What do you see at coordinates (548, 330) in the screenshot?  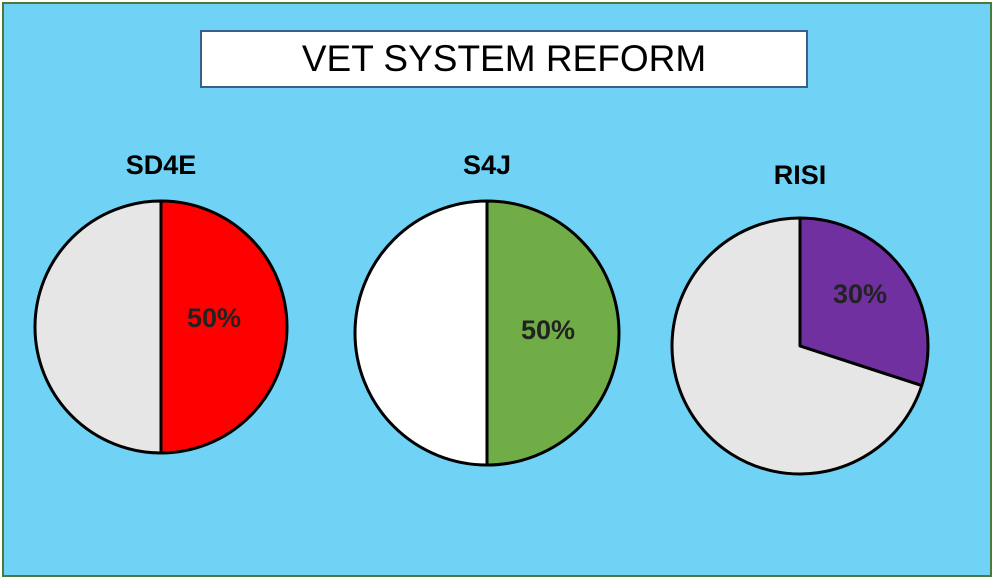 I see `slice-label-s4j: 50%` at bounding box center [548, 330].